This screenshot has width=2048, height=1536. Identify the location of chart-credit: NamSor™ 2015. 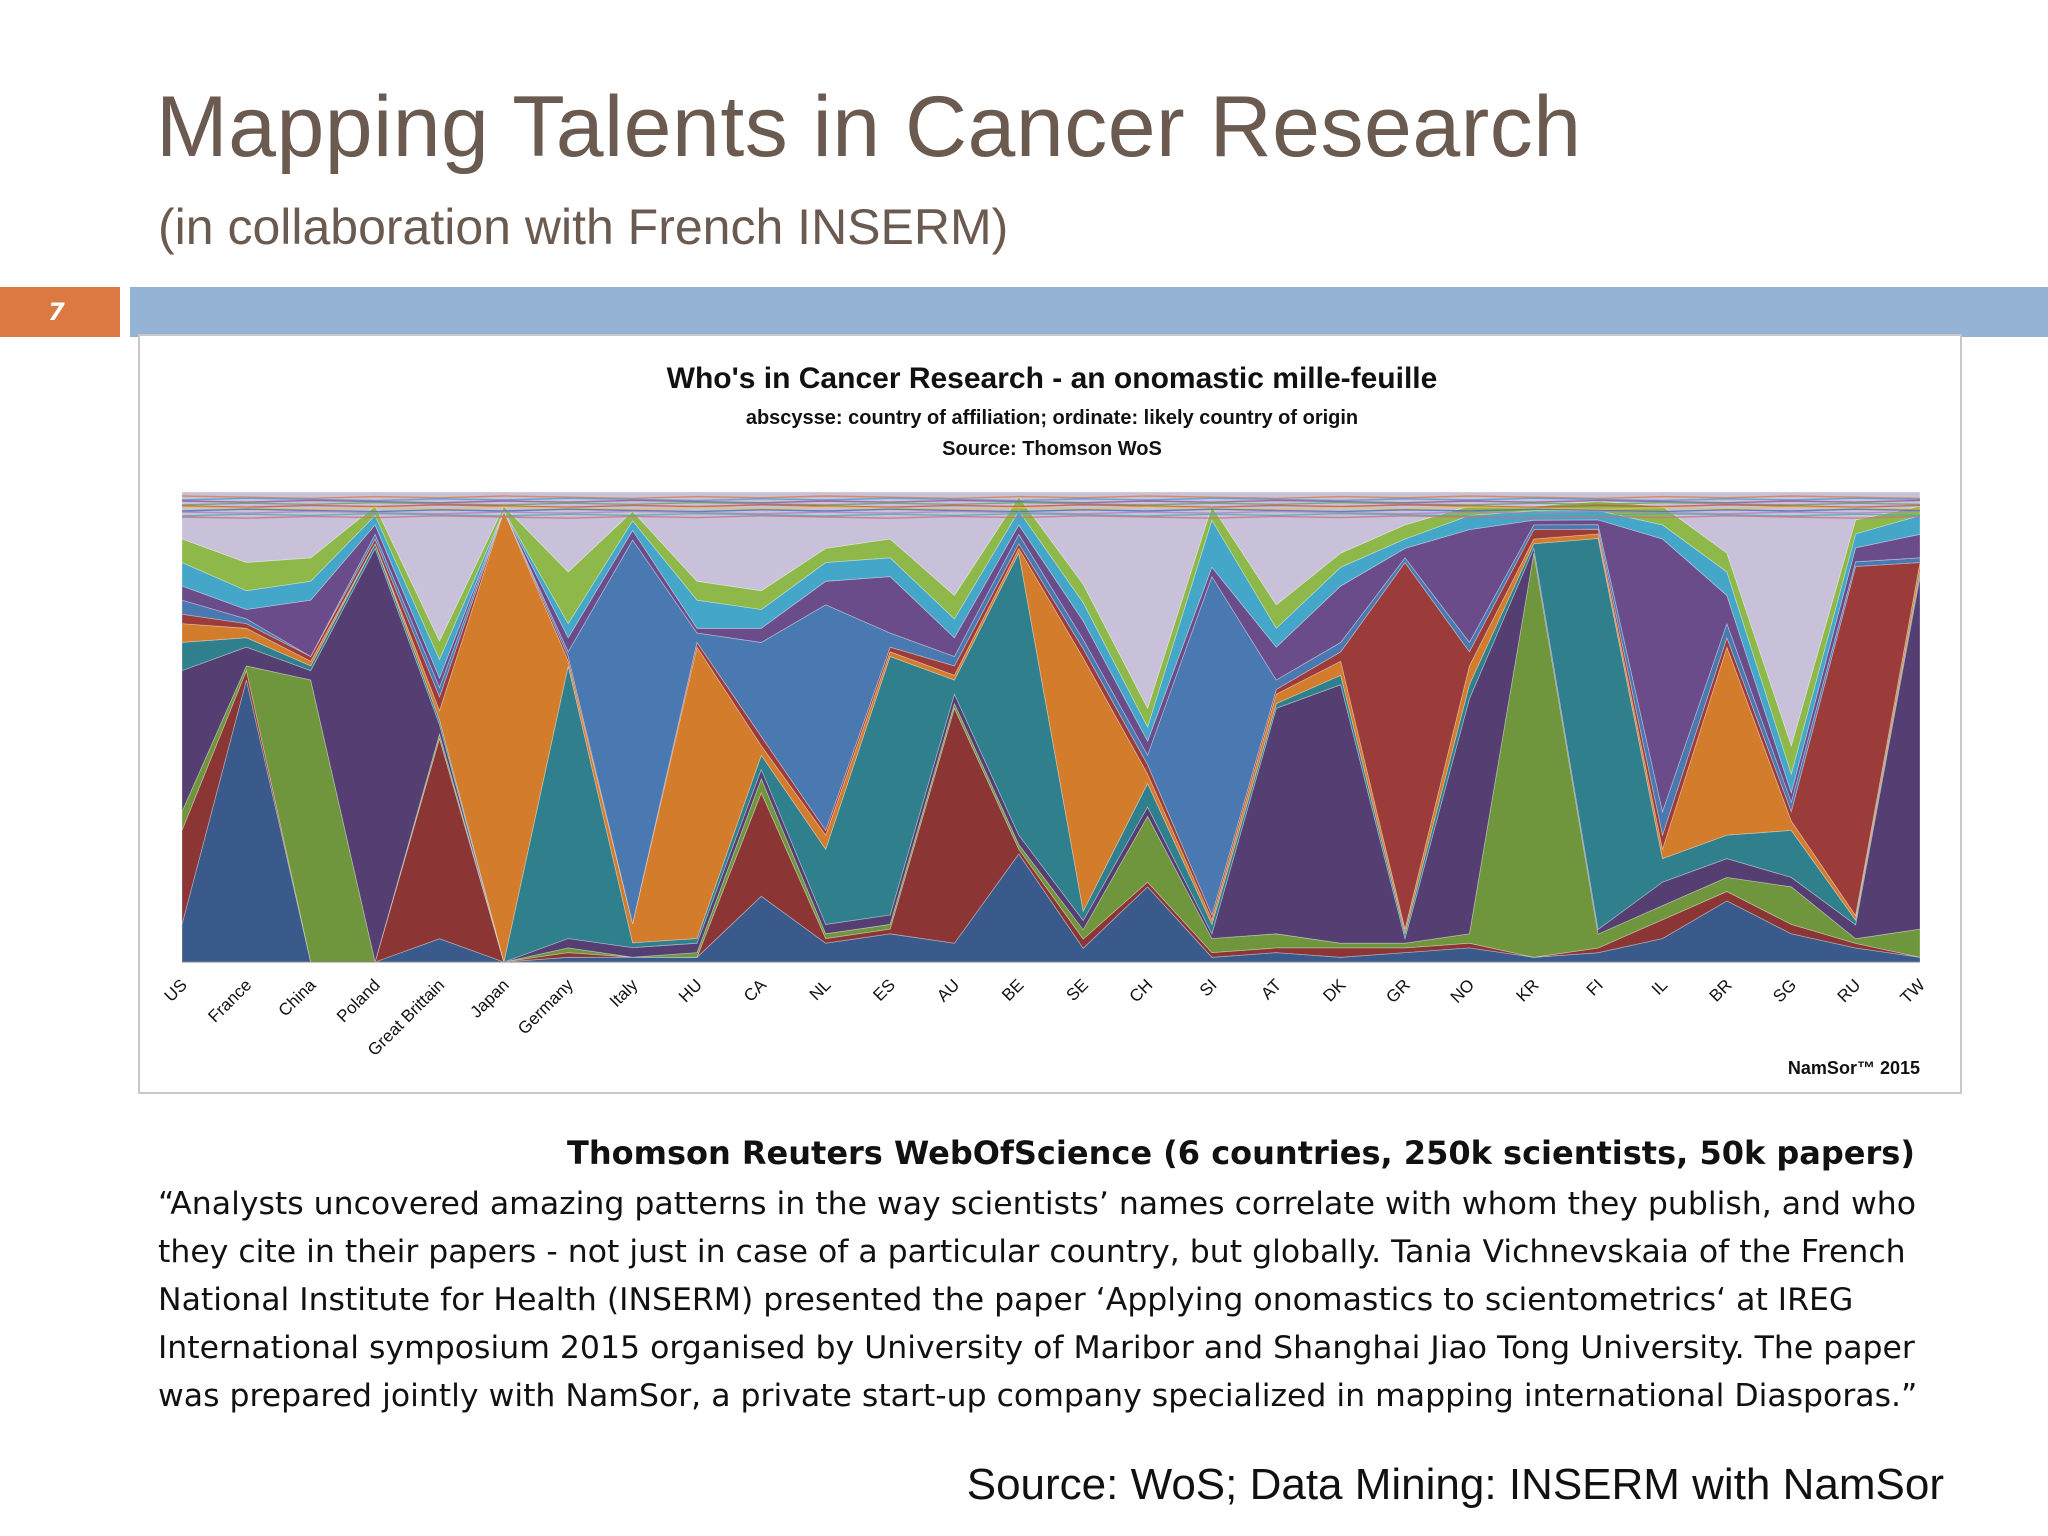
(1854, 1068).